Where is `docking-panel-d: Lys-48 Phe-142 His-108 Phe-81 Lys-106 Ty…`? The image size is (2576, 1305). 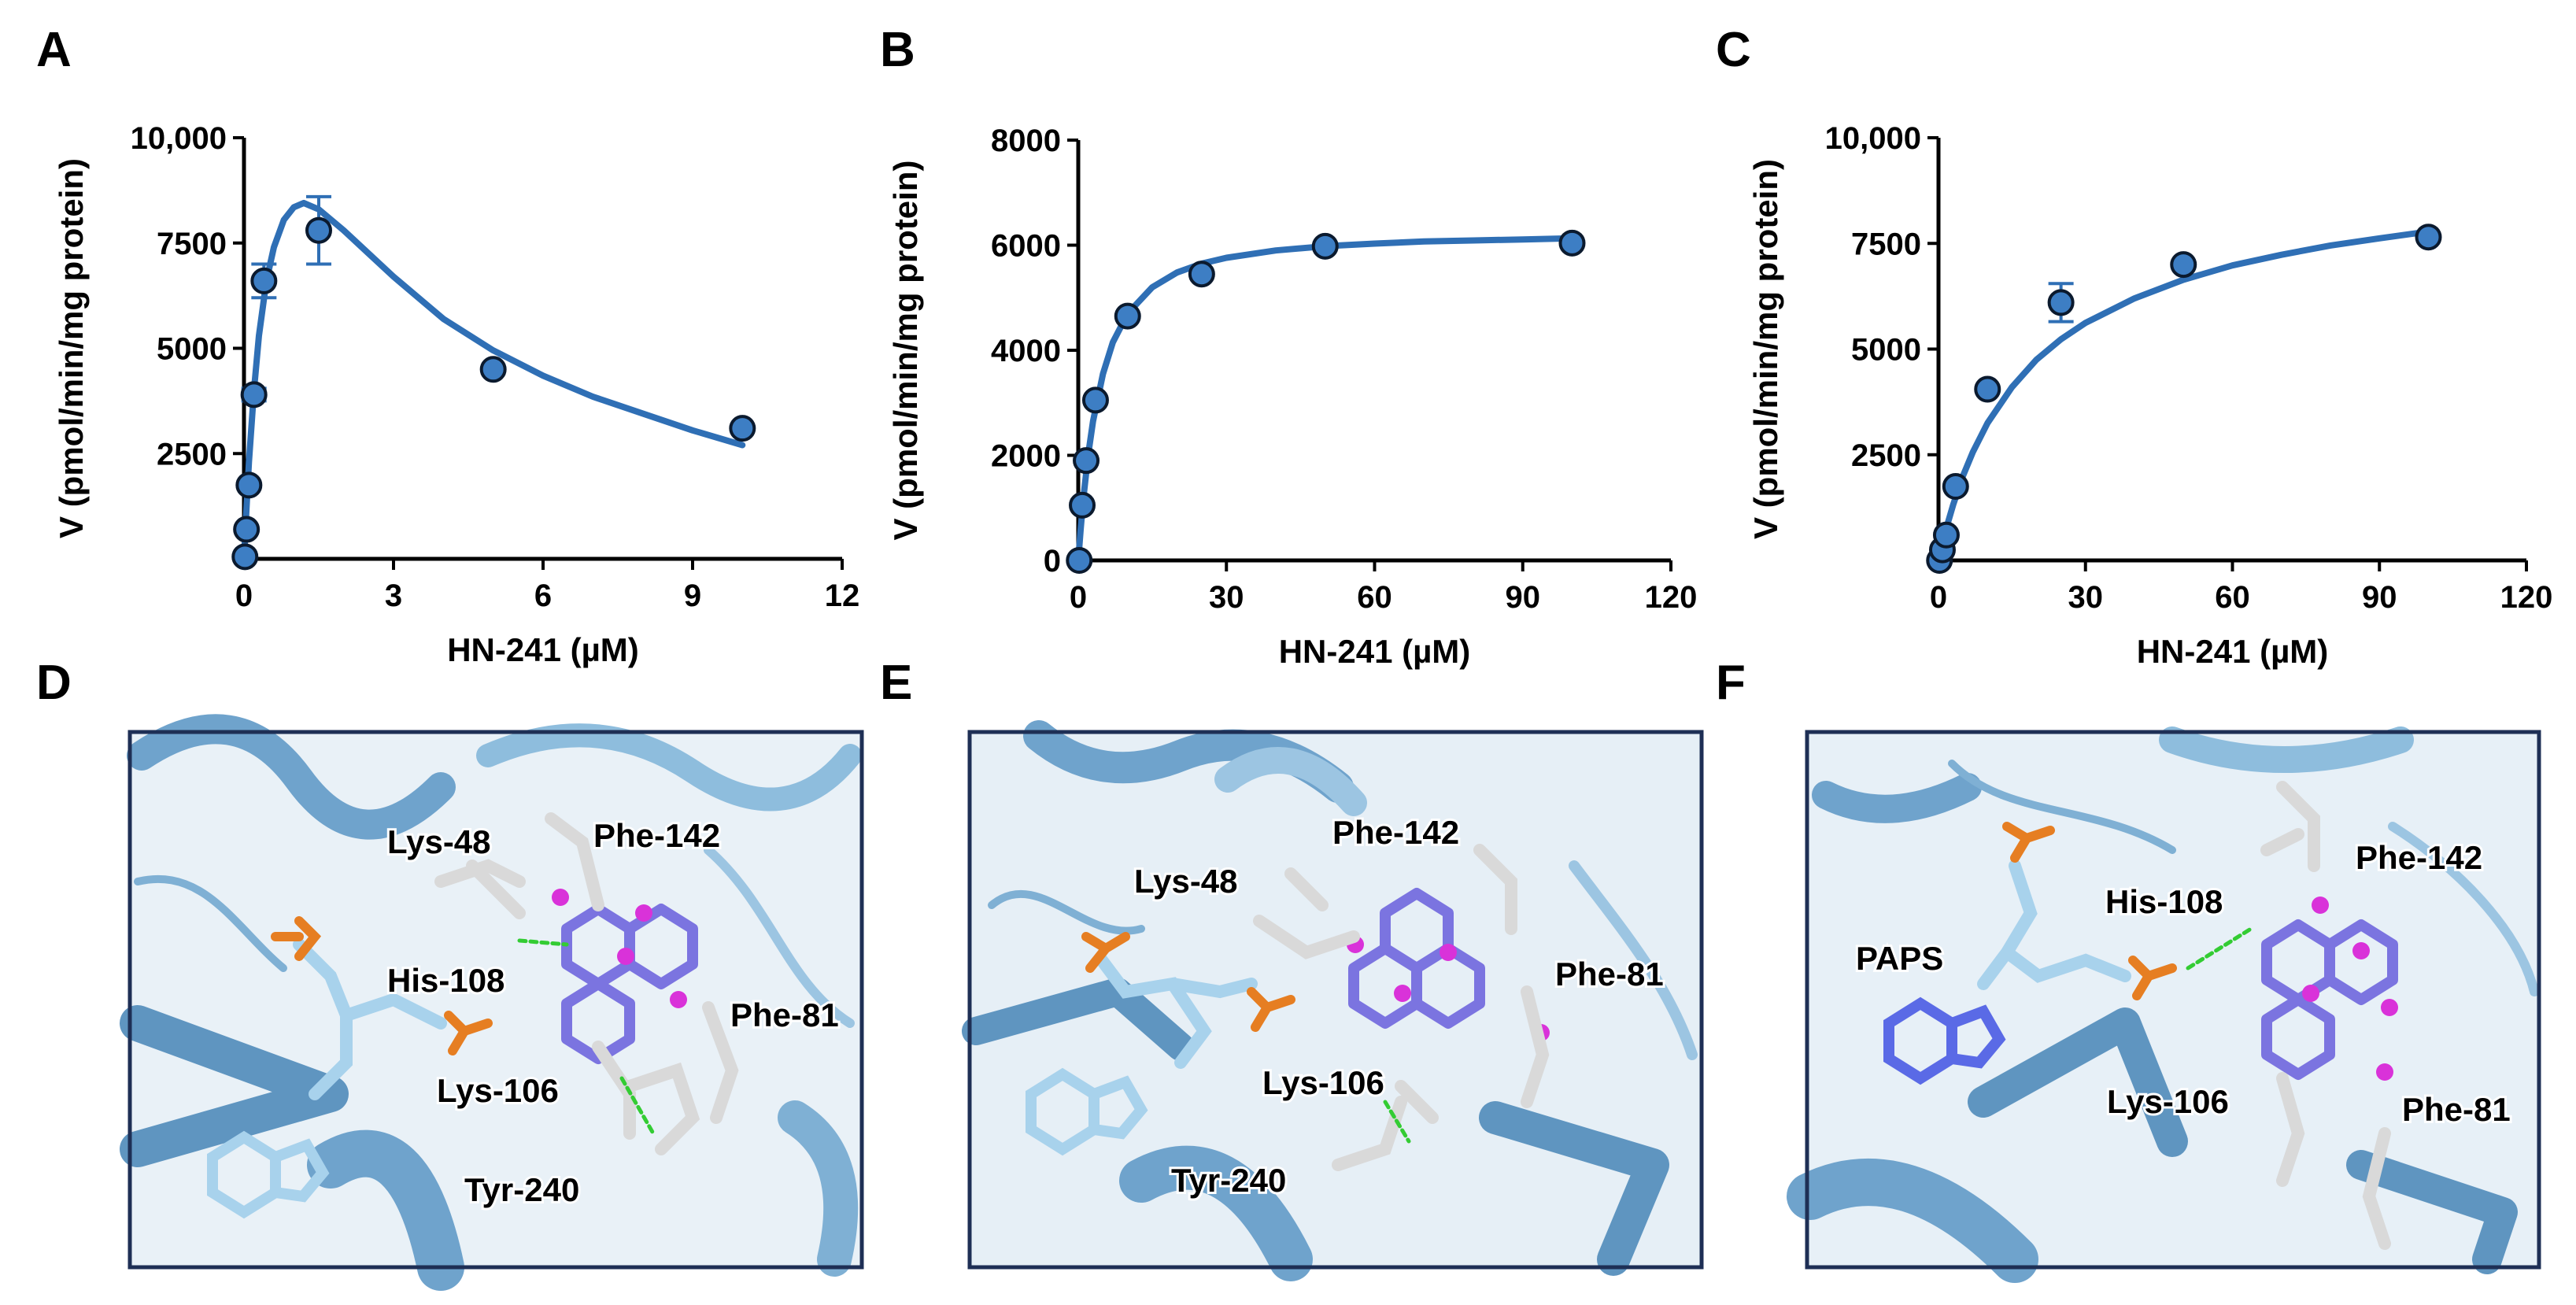 docking-panel-d: Lys-48 Phe-142 His-108 Phe-81 Lys-106 Ty… is located at coordinates (492, 1002).